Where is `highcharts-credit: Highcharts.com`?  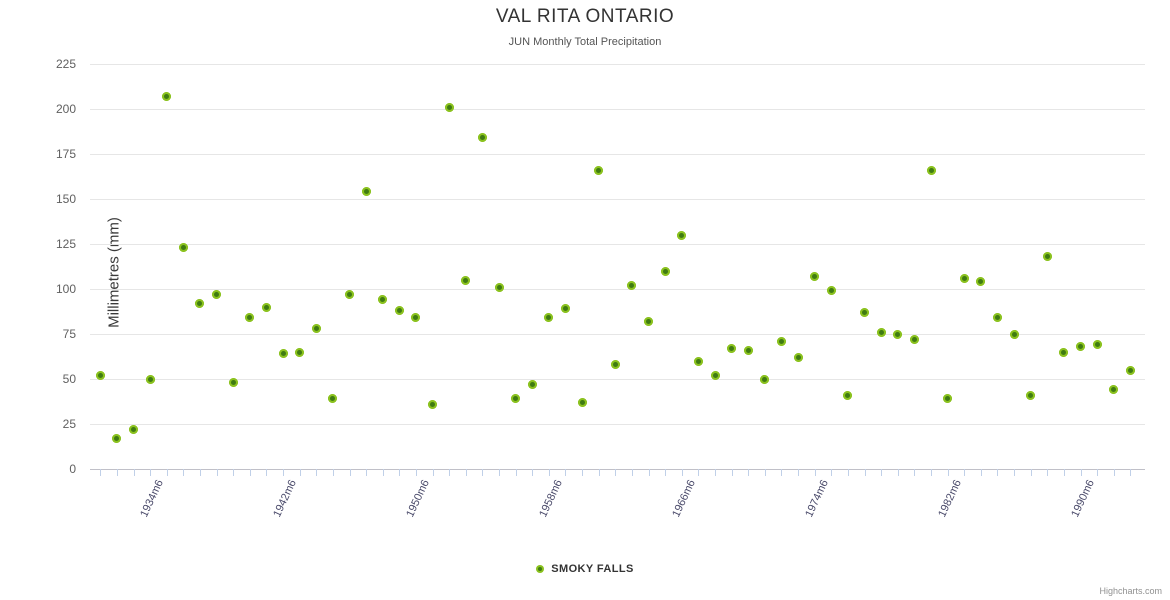
highcharts-credit: Highcharts.com is located at coordinates (1130, 591).